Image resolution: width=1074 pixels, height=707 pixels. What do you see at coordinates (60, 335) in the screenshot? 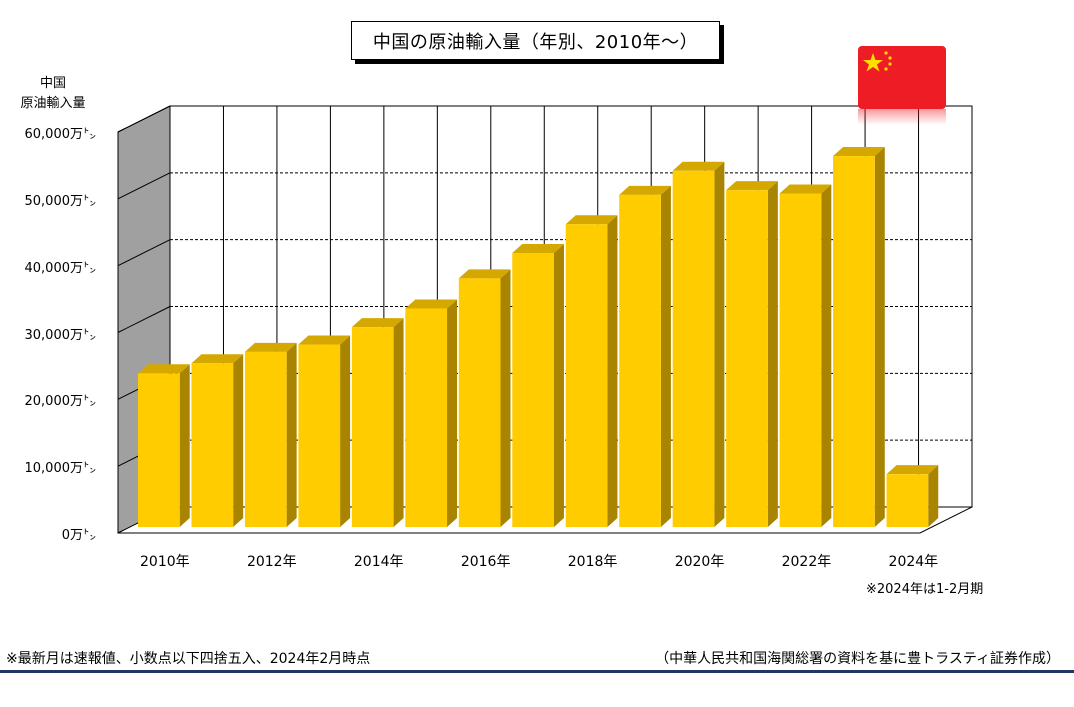
I see `y-tick-label: 30,000万㌧` at bounding box center [60, 335].